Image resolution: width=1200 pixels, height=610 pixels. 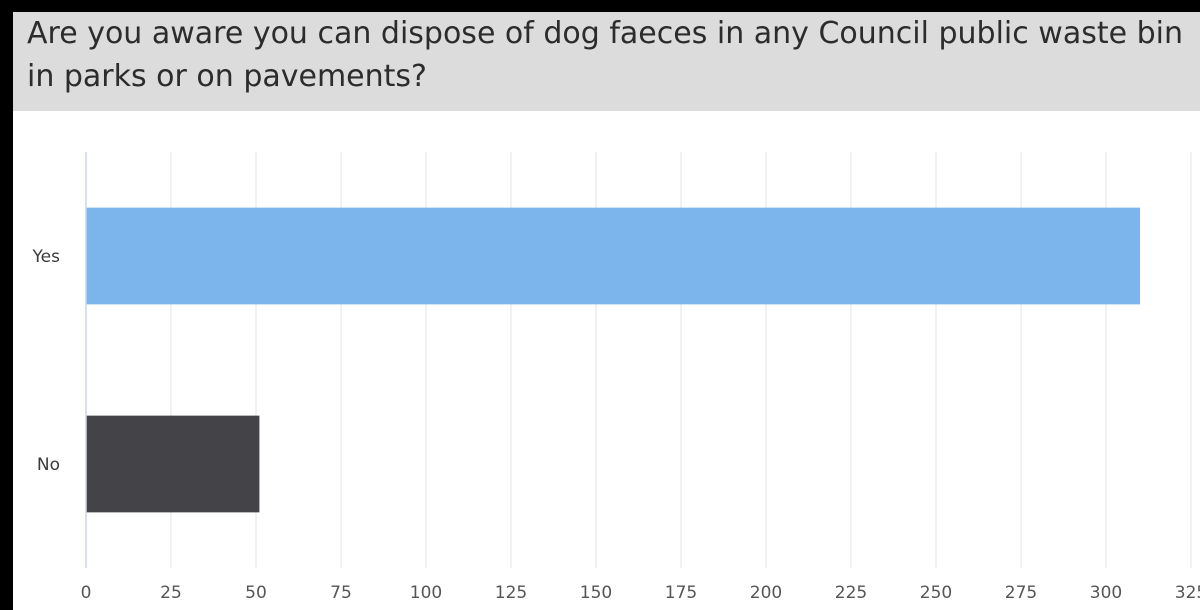 What do you see at coordinates (766, 593) in the screenshot?
I see `x-tick-label-200: 200` at bounding box center [766, 593].